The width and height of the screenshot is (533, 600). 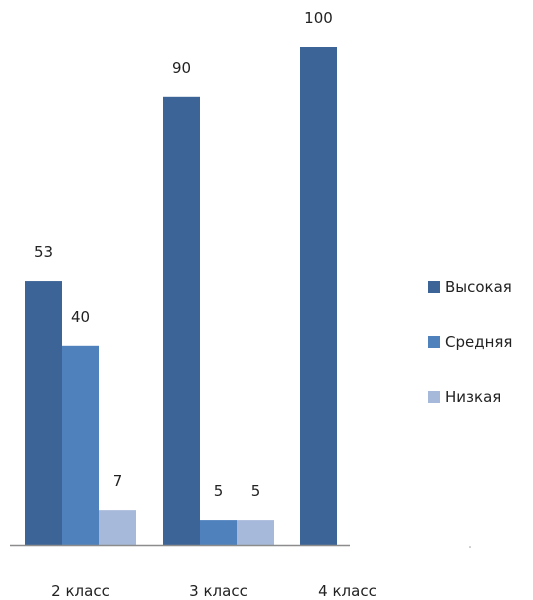 I want to click on category-label-2: 4 класс, so click(x=347, y=591).